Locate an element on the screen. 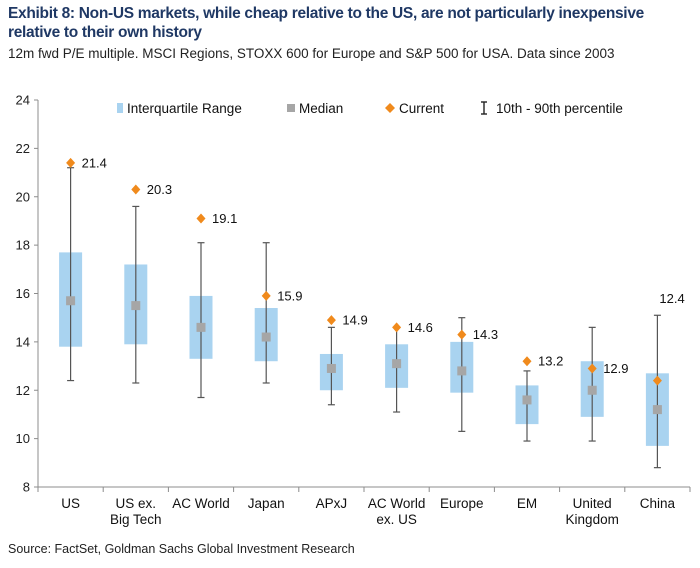  current-value-label: 12.9 is located at coordinates (615, 368).